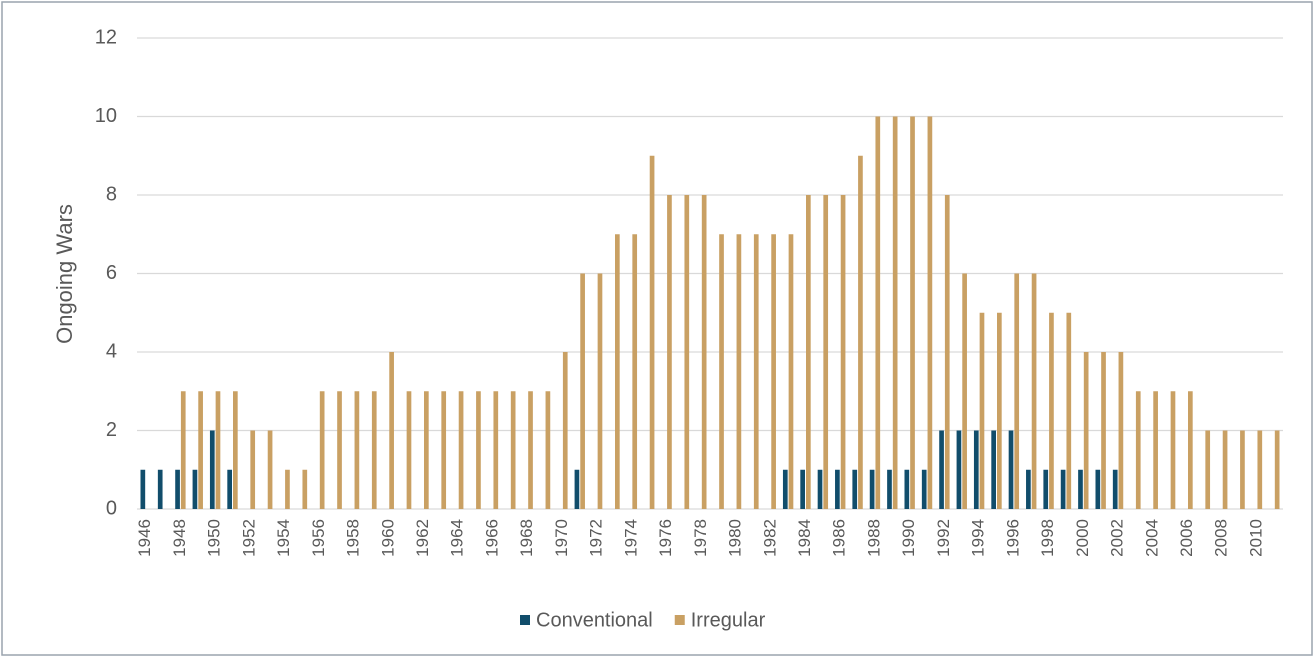 Image resolution: width=1314 pixels, height=657 pixels. Describe the element at coordinates (561, 538) in the screenshot. I see `x-tick-label: 1970` at that location.